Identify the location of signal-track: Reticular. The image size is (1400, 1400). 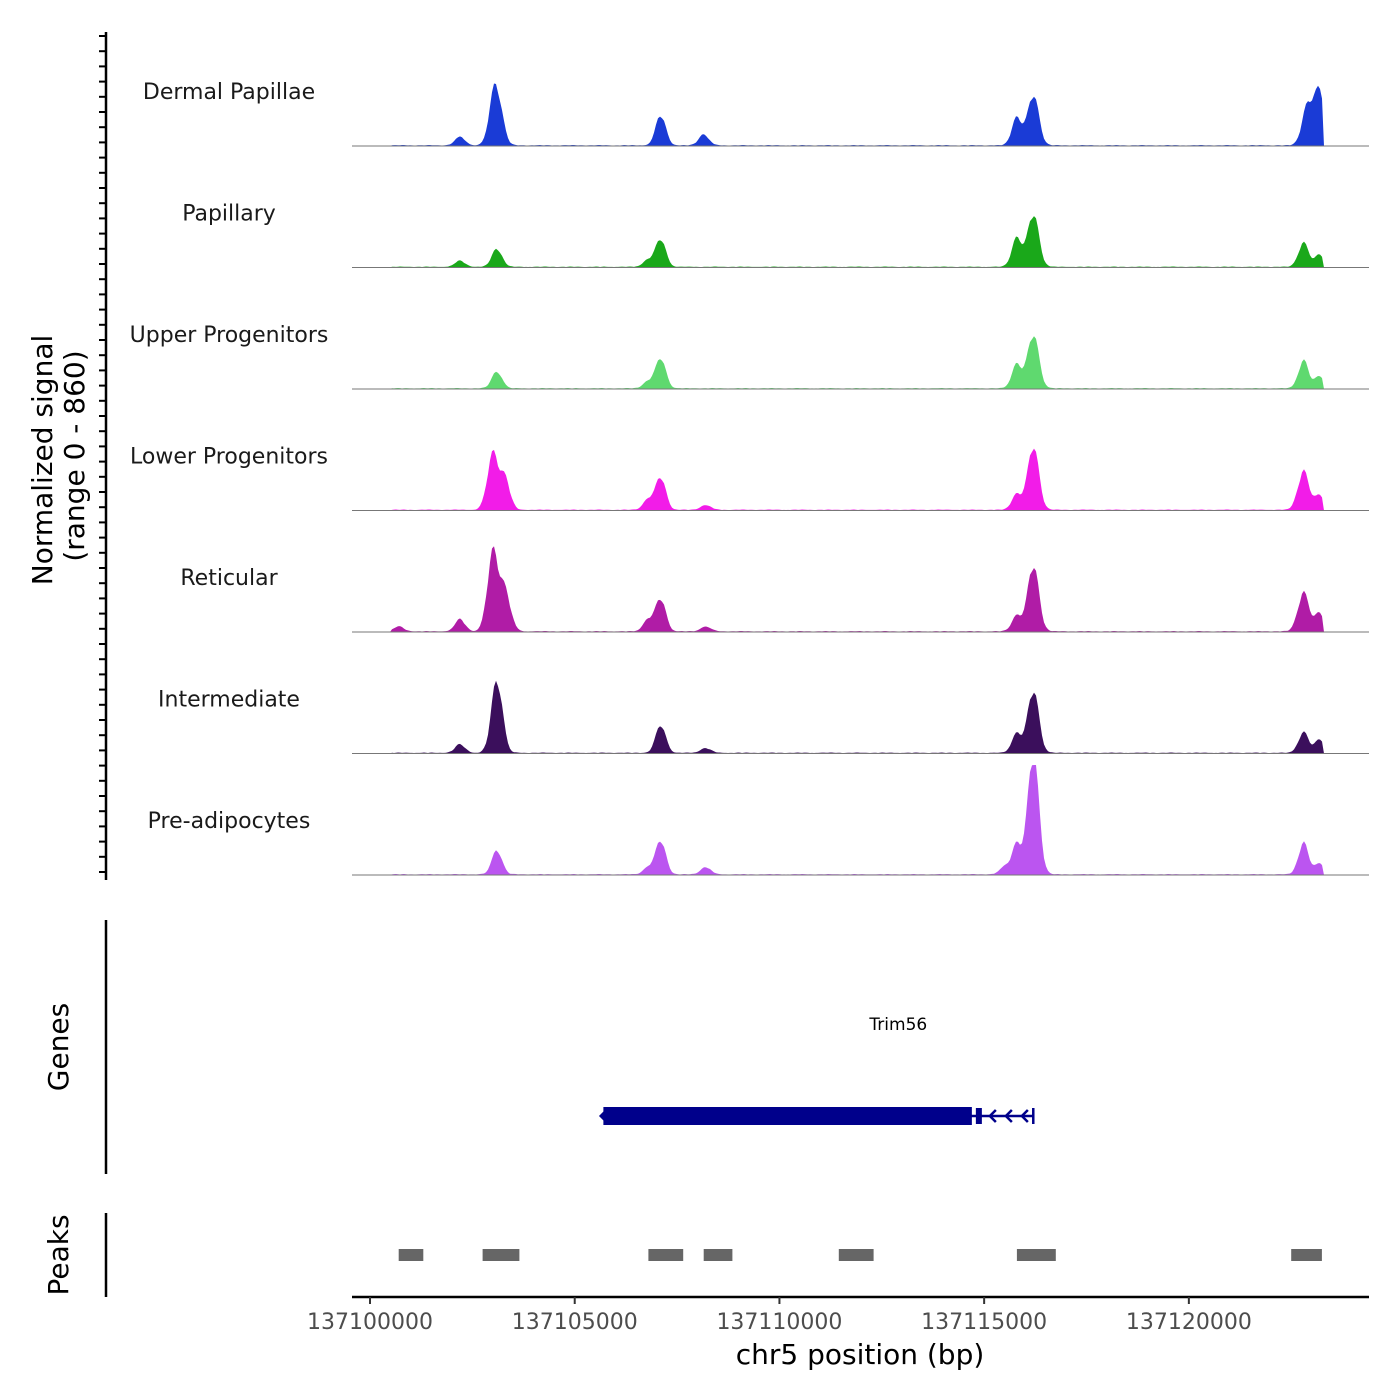
(774, 589).